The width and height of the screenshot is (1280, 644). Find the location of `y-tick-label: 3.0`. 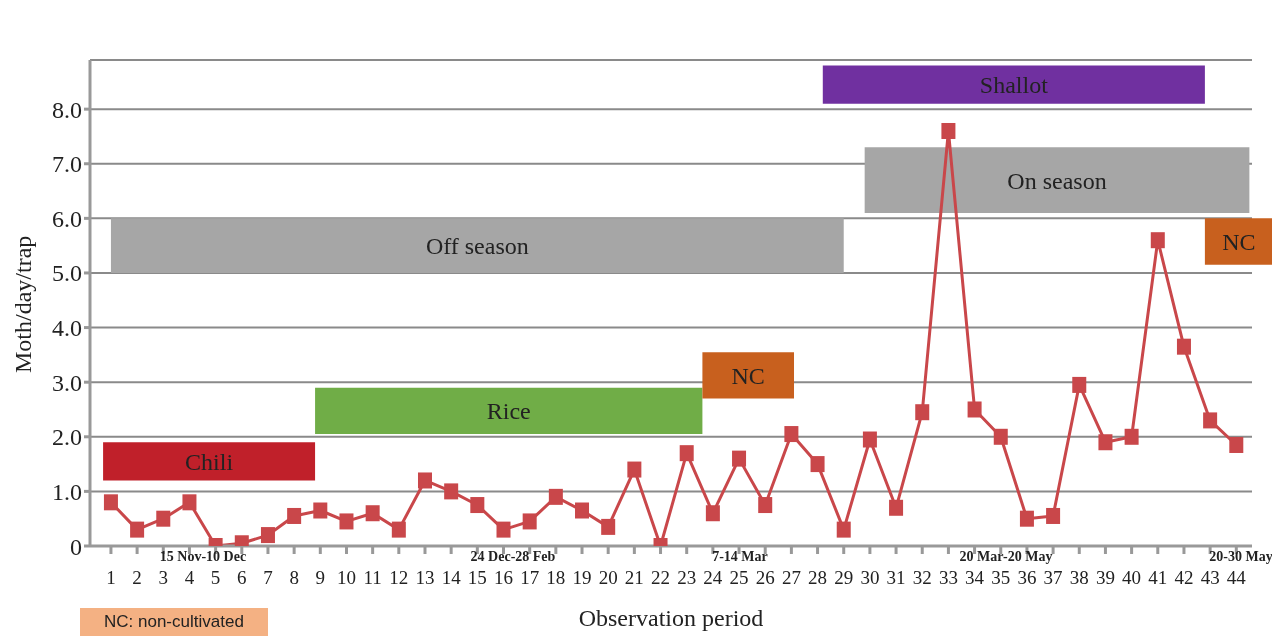

y-tick-label: 3.0 is located at coordinates (67, 382).